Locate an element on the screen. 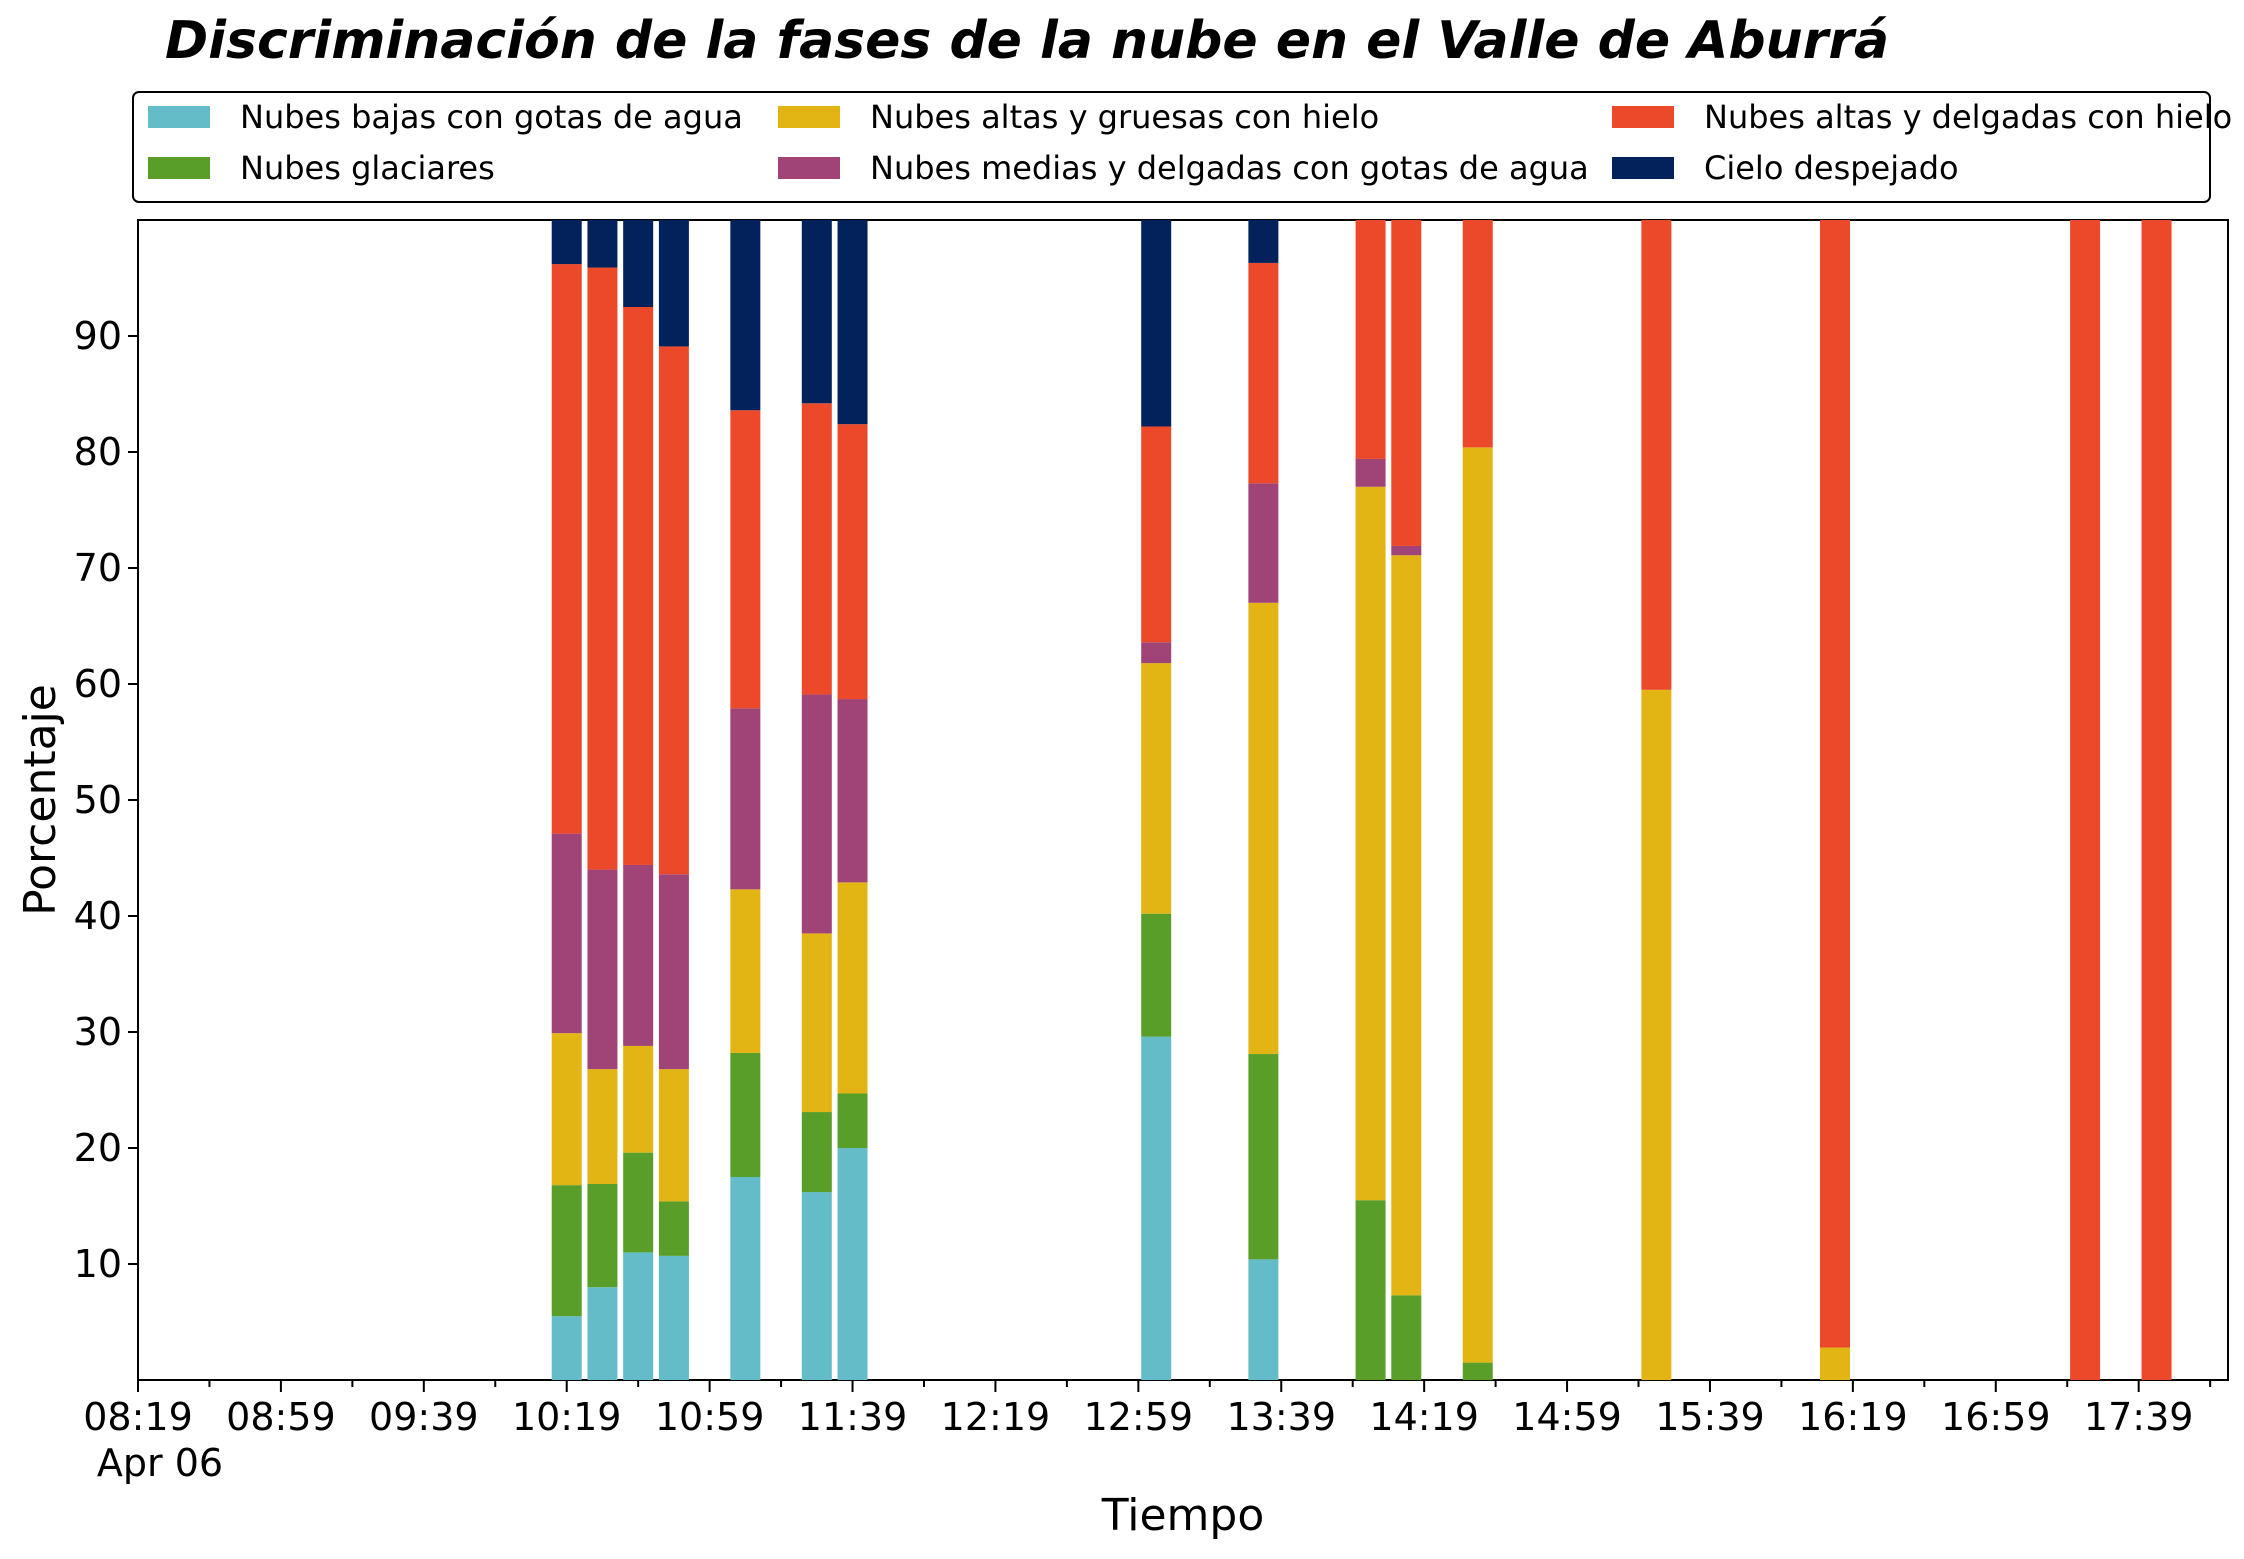  x-tick-label: 13:39 is located at coordinates (1281, 1417).